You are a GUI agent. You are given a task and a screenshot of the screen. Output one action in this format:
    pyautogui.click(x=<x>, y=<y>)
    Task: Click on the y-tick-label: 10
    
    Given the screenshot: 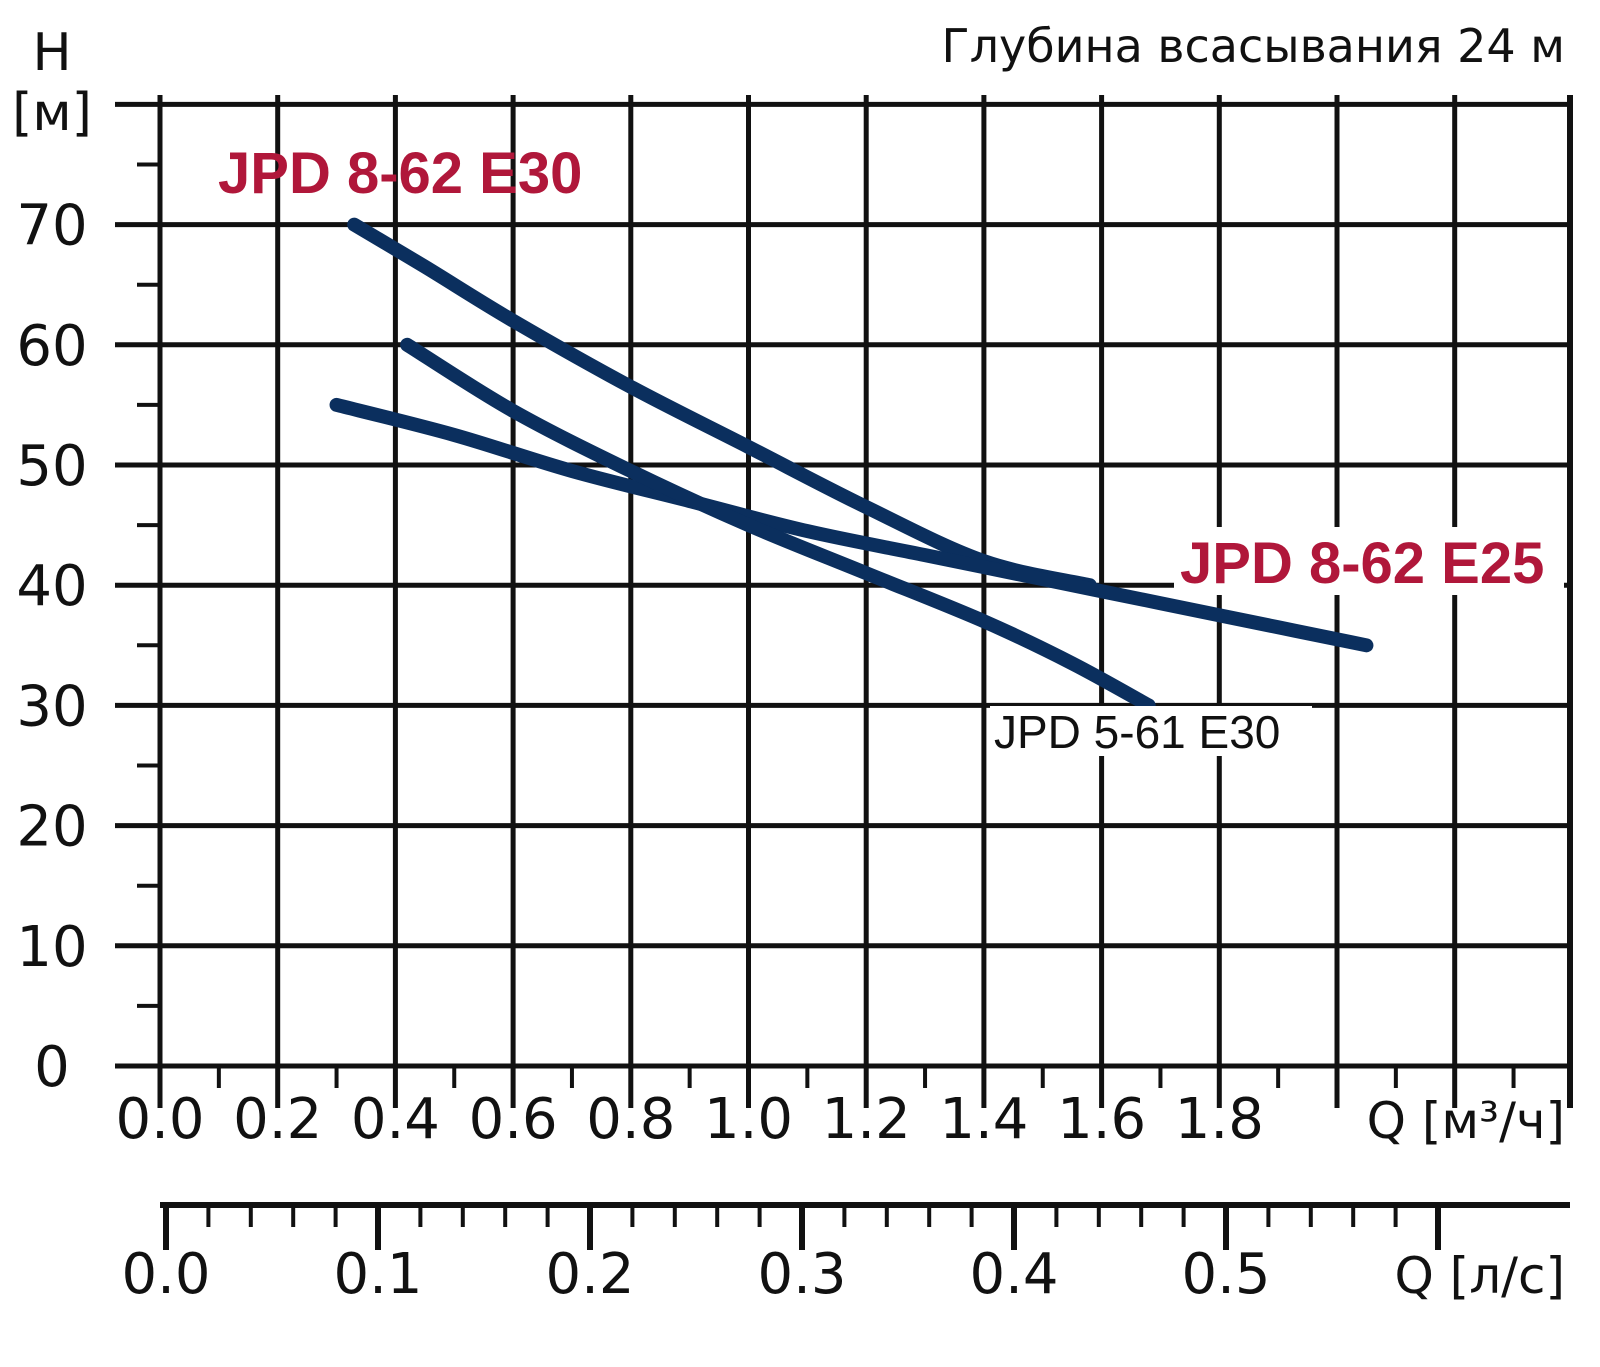 What is the action you would take?
    pyautogui.click(x=51, y=947)
    